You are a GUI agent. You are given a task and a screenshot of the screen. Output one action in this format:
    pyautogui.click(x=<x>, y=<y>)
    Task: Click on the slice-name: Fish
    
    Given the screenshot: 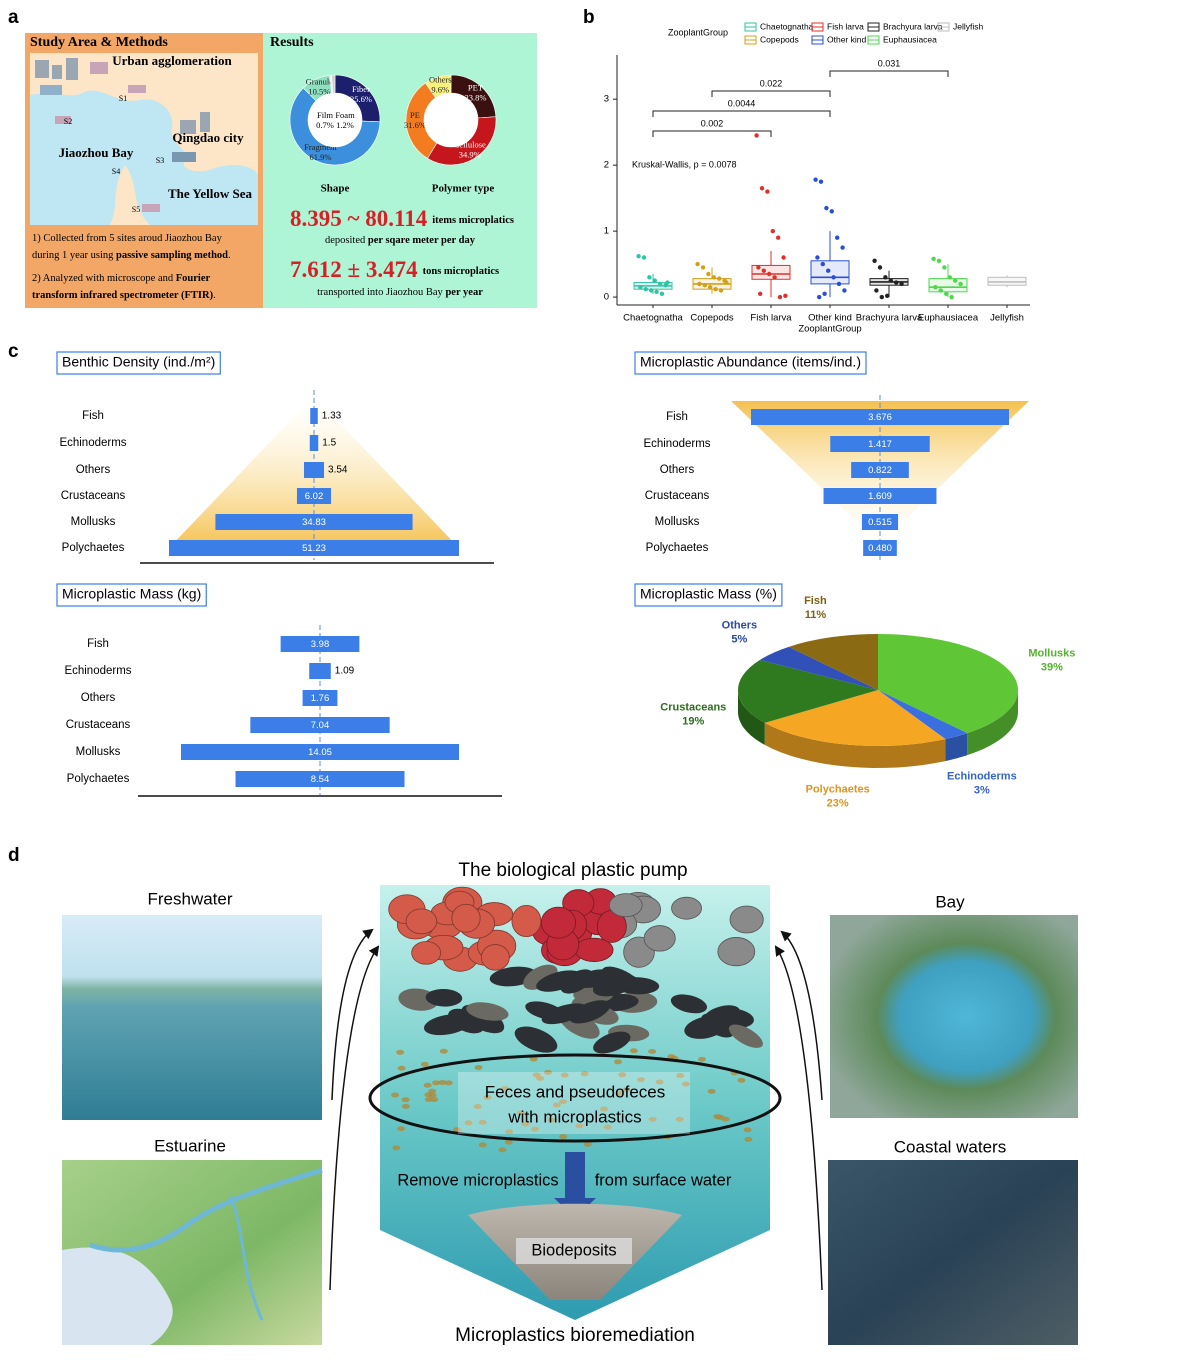 What is the action you would take?
    pyautogui.click(x=815, y=601)
    